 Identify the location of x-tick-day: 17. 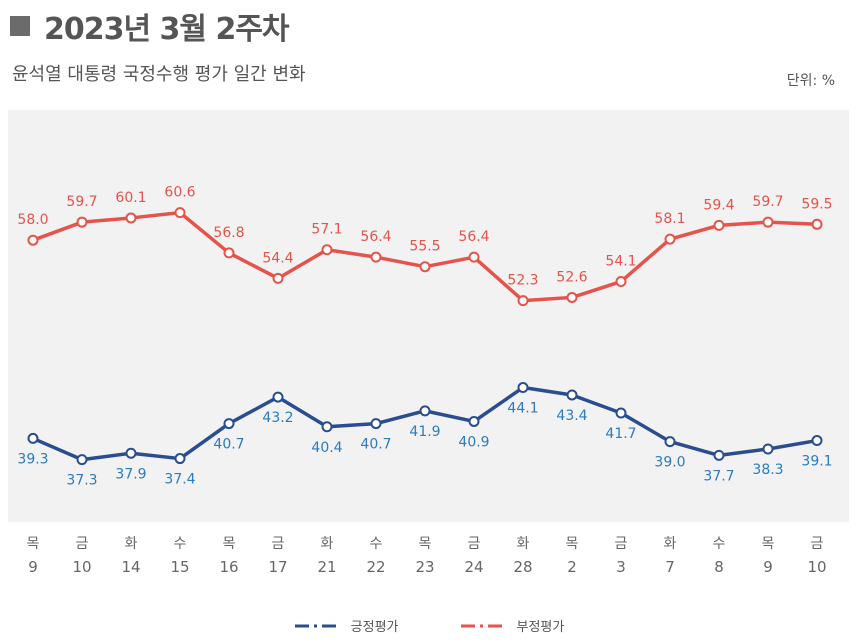
(277, 567).